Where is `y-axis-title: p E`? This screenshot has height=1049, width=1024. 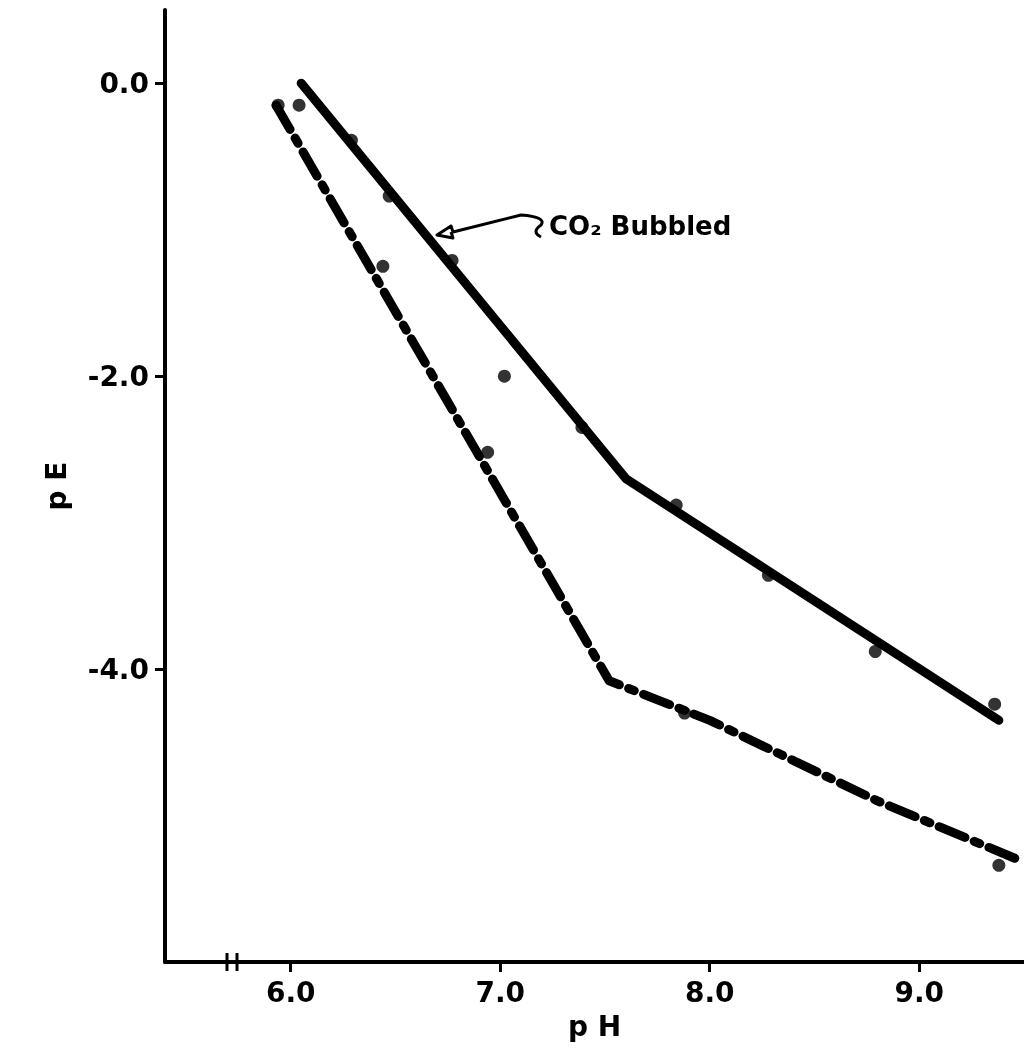
y-axis-title: p E is located at coordinates (56, 486).